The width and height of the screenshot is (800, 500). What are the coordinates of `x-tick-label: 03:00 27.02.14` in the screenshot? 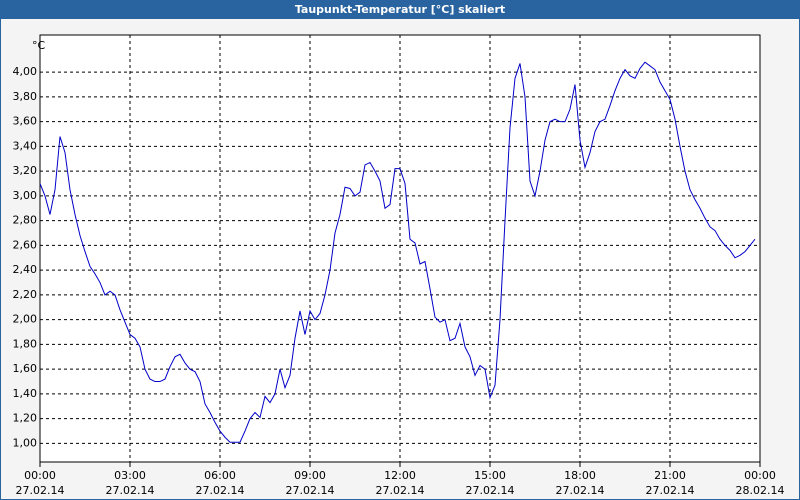 It's located at (130, 483).